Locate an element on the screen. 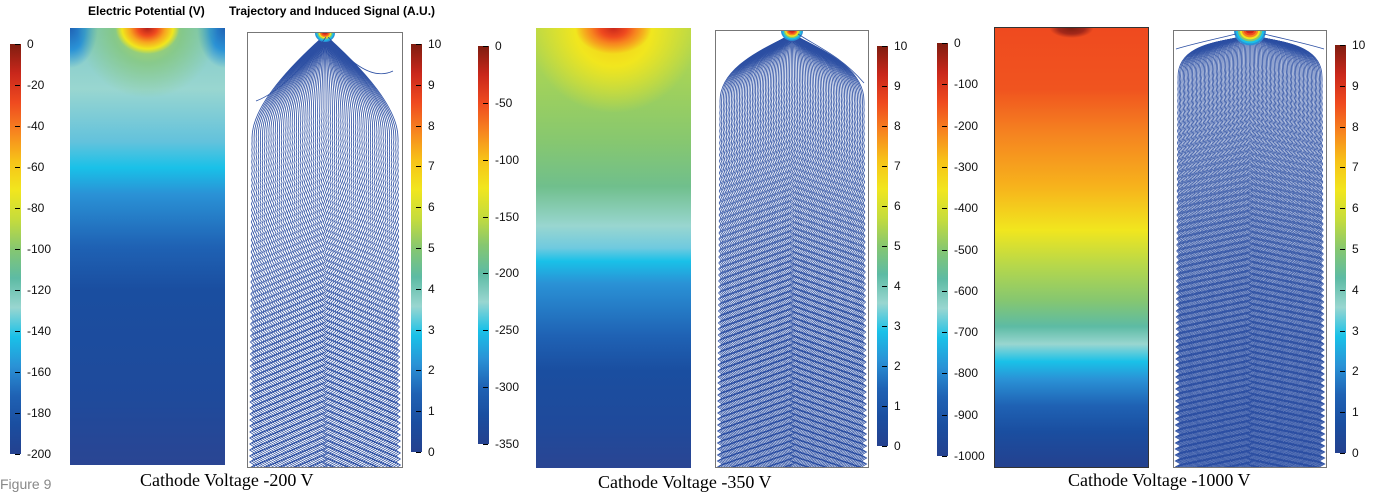 The image size is (1381, 493). colorbar-tick-label: 8 is located at coordinates (1349, 126).